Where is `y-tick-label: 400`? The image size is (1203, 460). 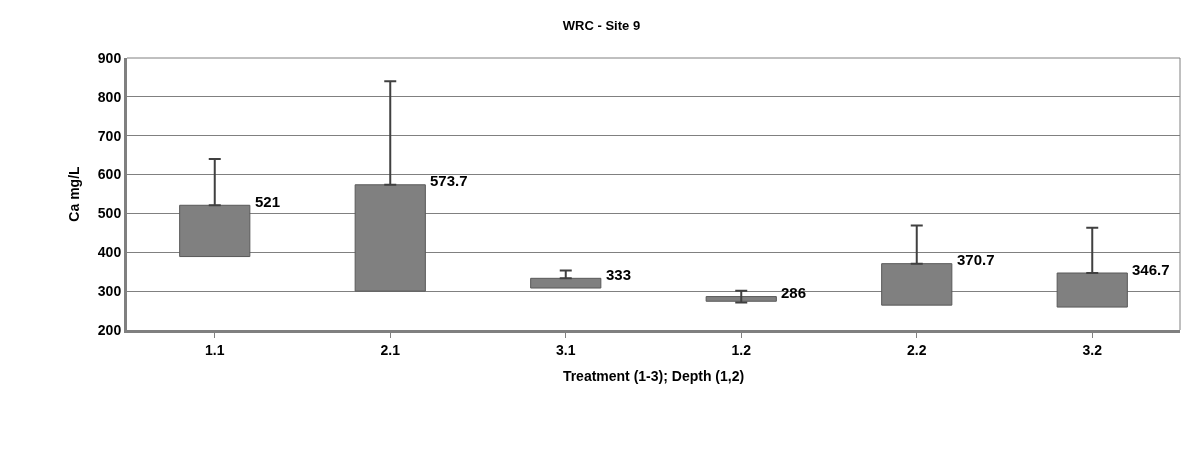 y-tick-label: 400 is located at coordinates (109, 252).